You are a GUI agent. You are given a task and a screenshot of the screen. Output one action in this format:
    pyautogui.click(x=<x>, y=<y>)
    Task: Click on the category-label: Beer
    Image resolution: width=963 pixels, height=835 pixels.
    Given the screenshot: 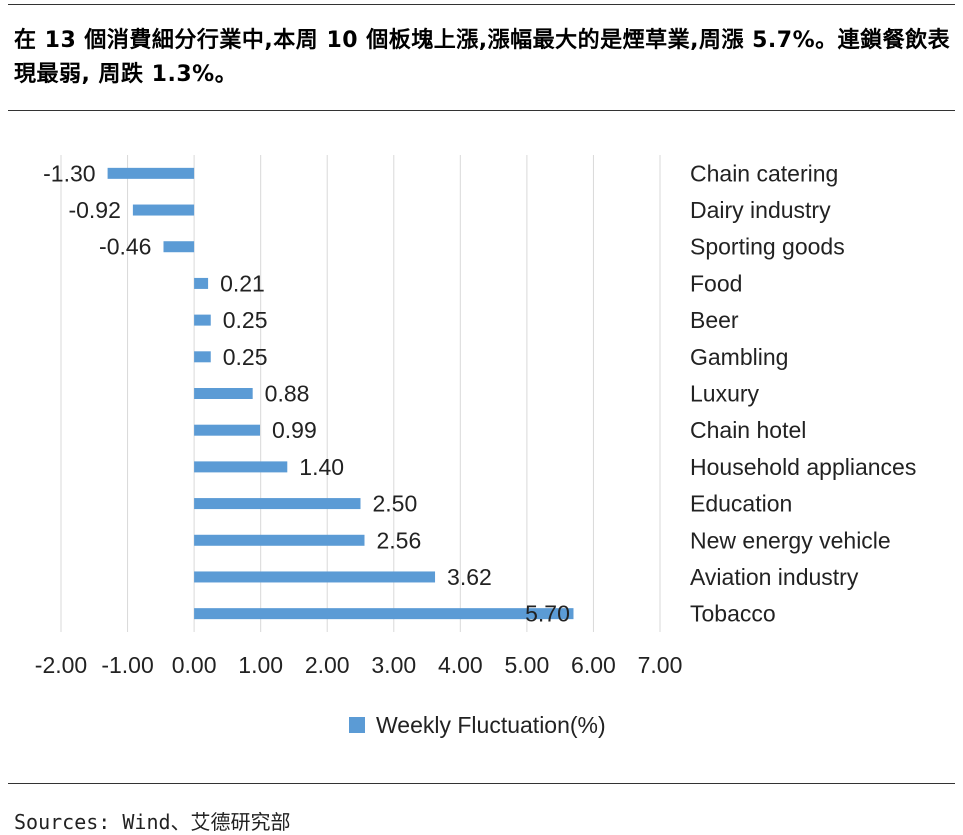 What is the action you would take?
    pyautogui.click(x=714, y=320)
    